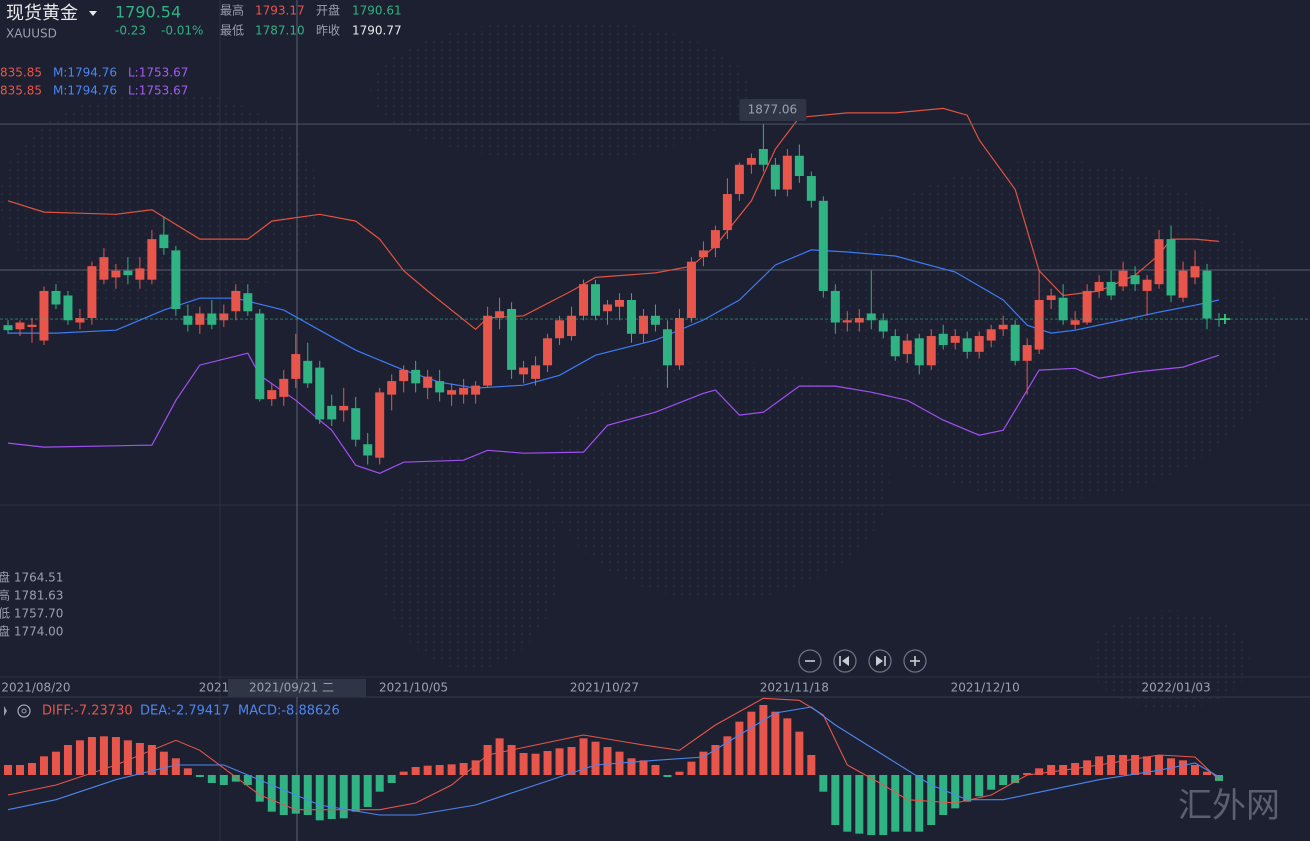 The image size is (1310, 841). What do you see at coordinates (604, 688) in the screenshot?
I see `x-tick-label: 2021/10/27` at bounding box center [604, 688].